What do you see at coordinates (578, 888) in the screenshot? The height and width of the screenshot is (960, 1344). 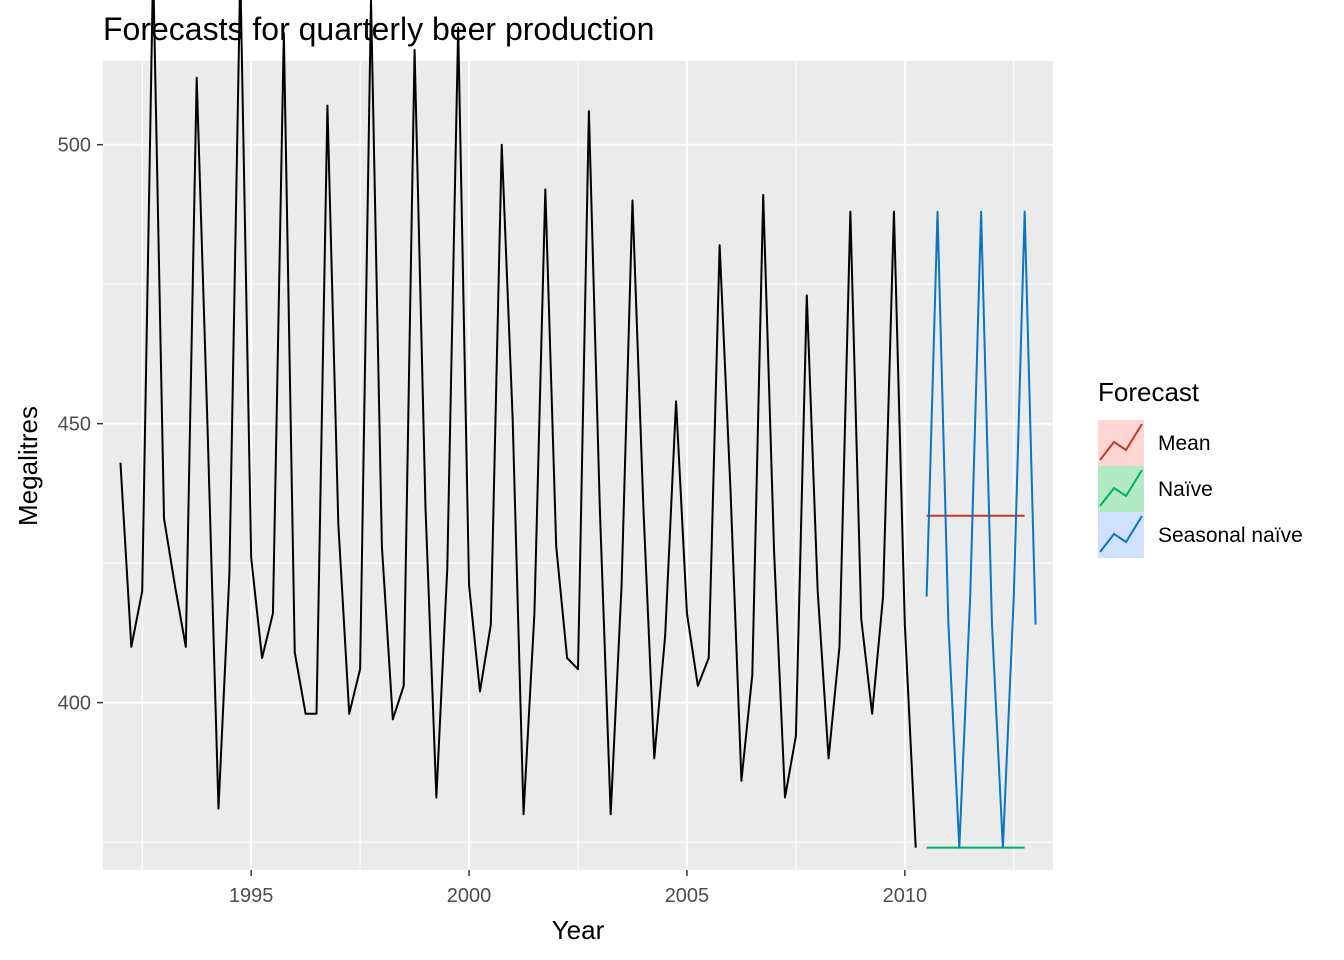 I see `x-axis-ticks: 1995 2000 2005 2010` at bounding box center [578, 888].